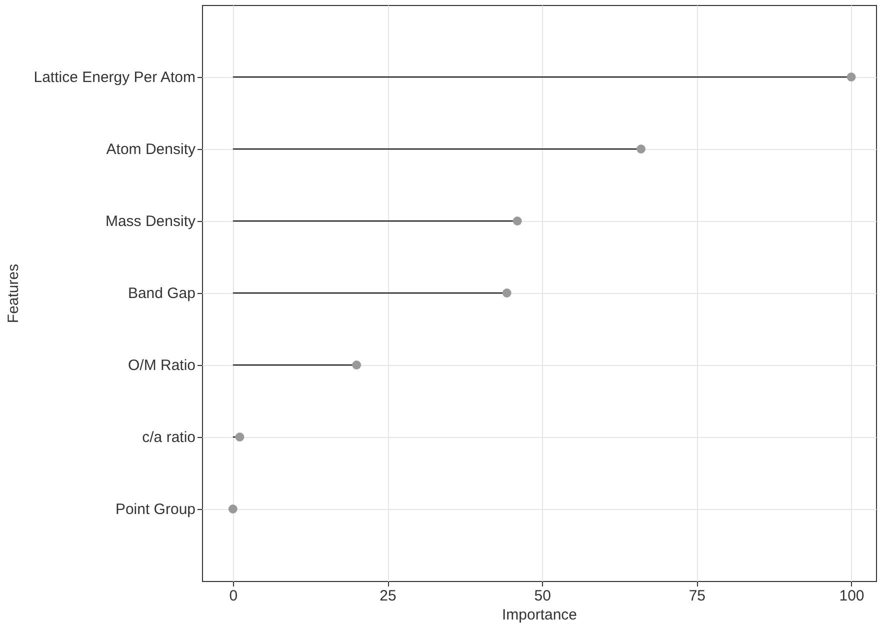 This screenshot has height=627, width=881. Describe the element at coordinates (155, 509) in the screenshot. I see `y-tick-label: Point Group` at that location.